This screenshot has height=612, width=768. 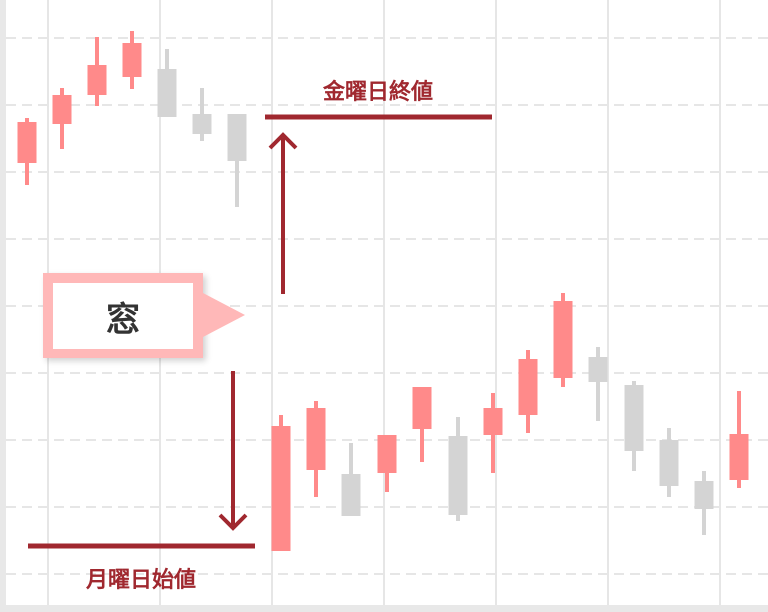 I want to click on candle-wick, so click(x=598, y=384).